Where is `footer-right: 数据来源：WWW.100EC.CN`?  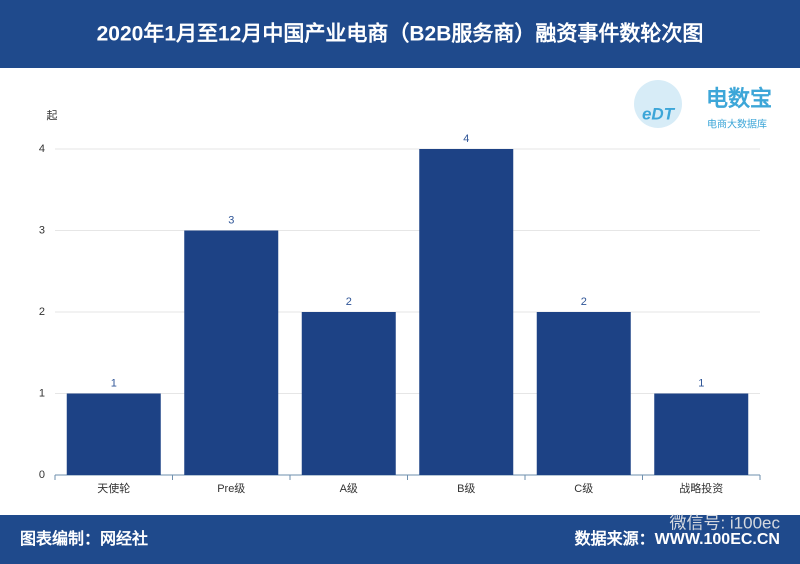
footer-right: 数据来源：WWW.100EC.CN is located at coordinates (677, 538).